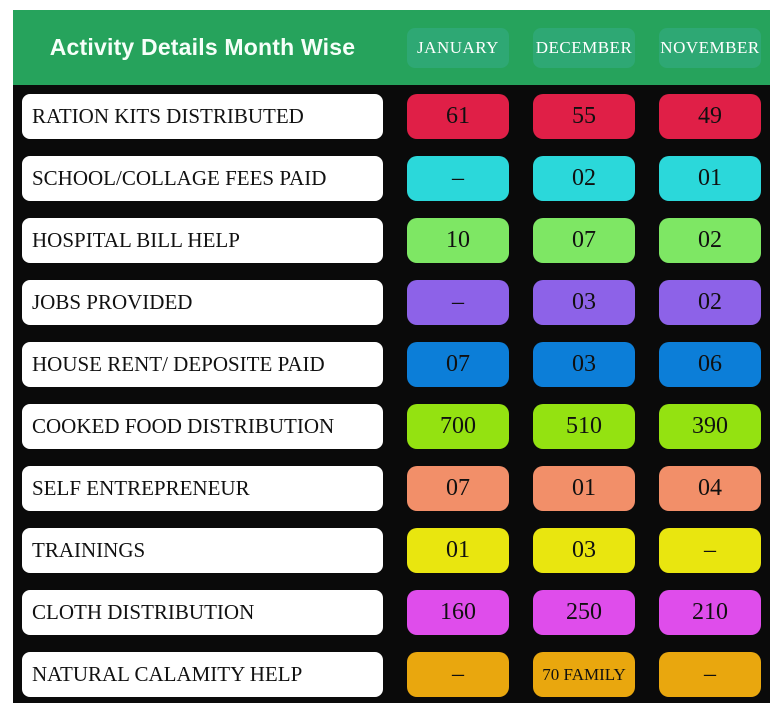 The height and width of the screenshot is (723, 783). Describe the element at coordinates (458, 612) in the screenshot. I see `value-chip: 160` at that location.